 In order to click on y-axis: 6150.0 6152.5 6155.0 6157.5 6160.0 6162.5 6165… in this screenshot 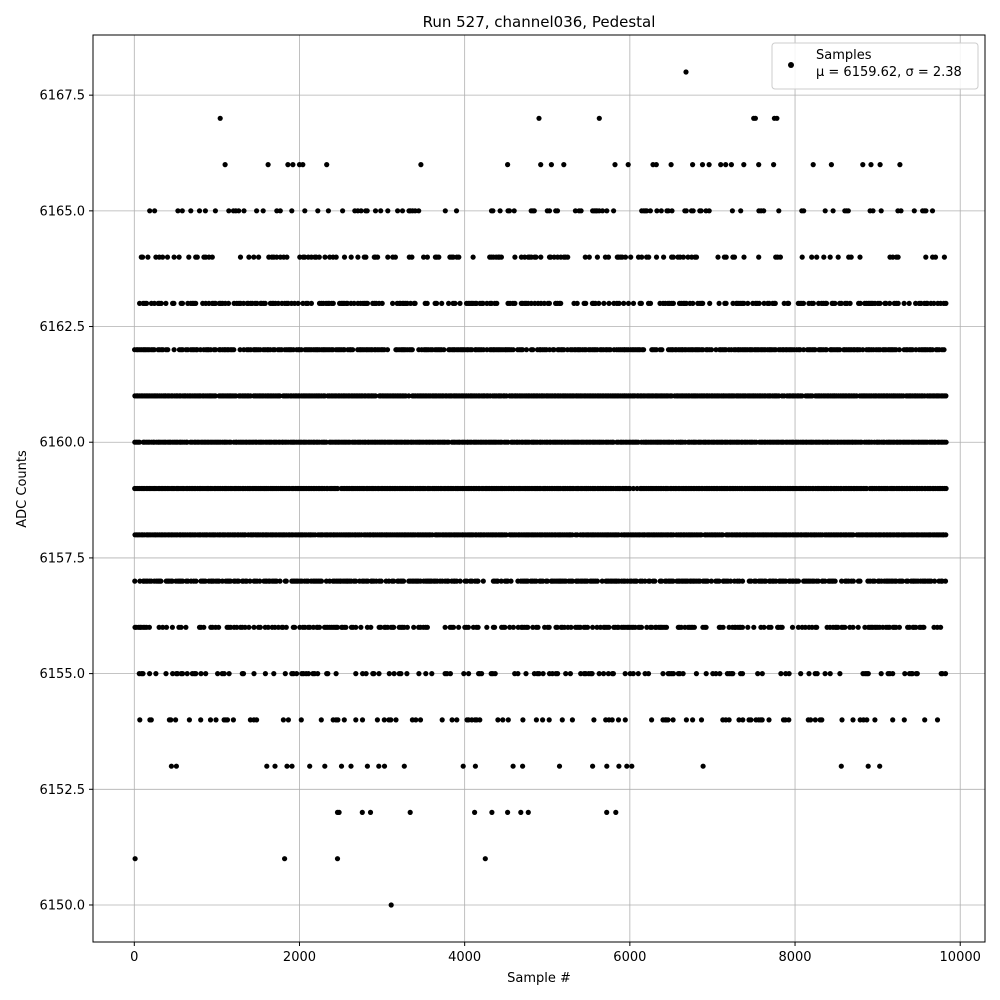, I will do `click(66, 501)`.